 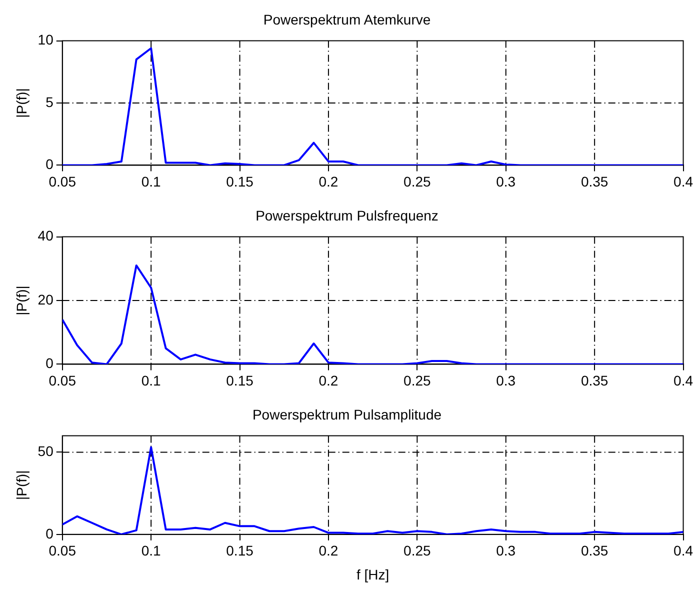 I want to click on chart-title: Powerspektrum Pulsamplitude, so click(x=347, y=414).